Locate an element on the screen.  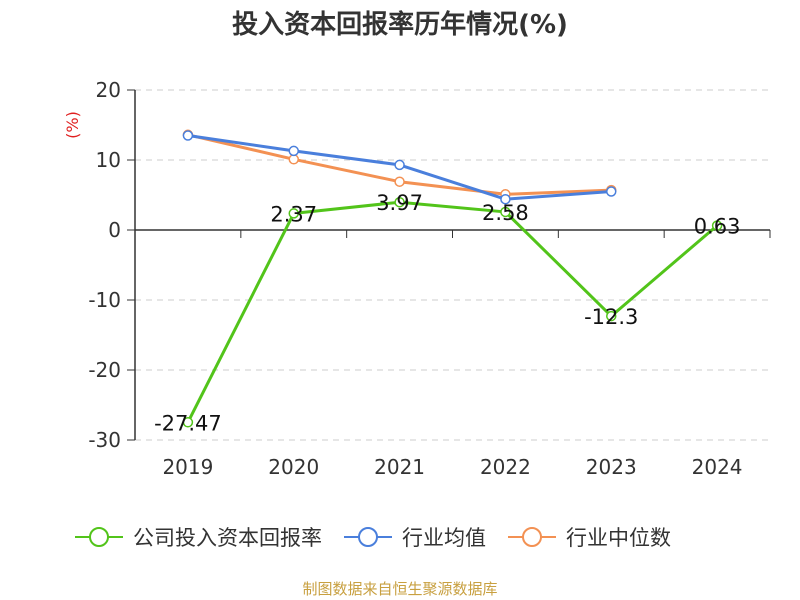
data-label: 0.63 is located at coordinates (717, 227).